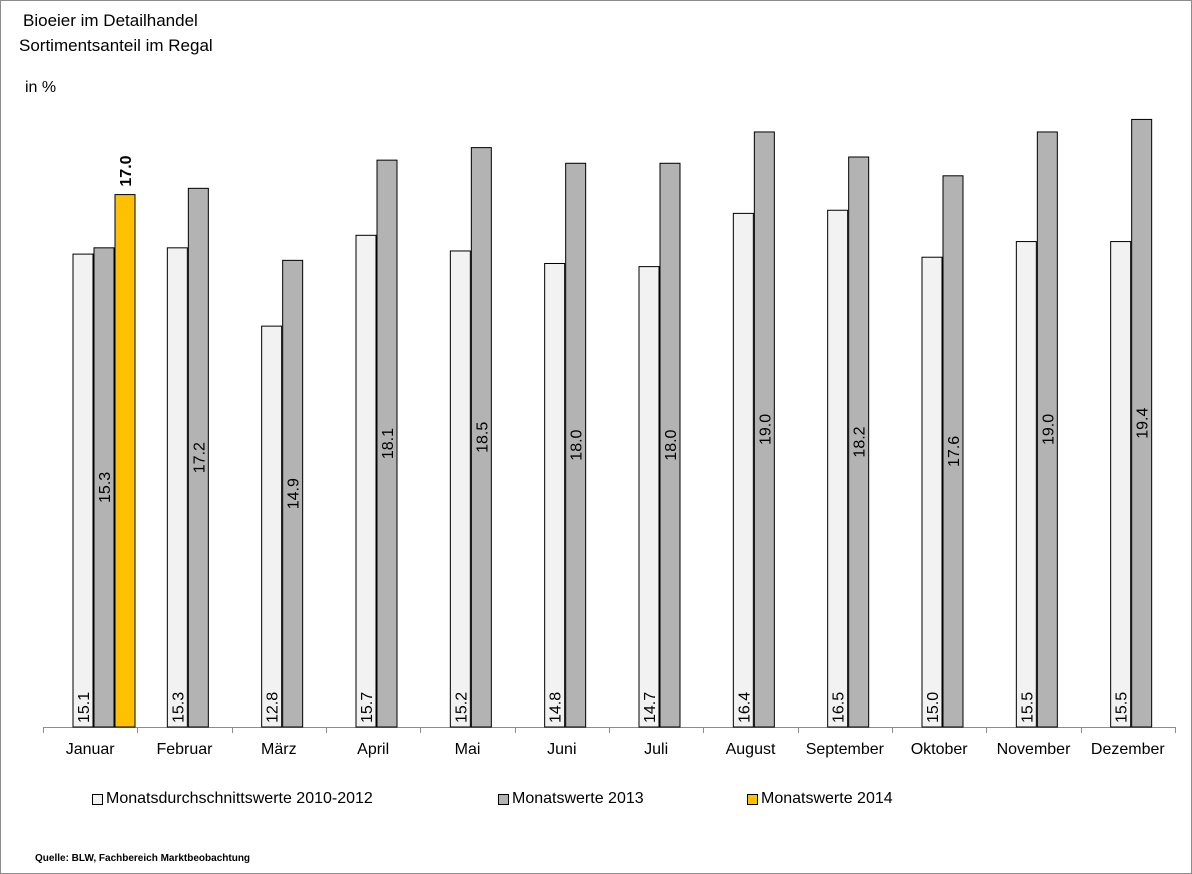 Image resolution: width=1192 pixels, height=874 pixels. I want to click on data-label-2013-12: 19.4, so click(1143, 423).